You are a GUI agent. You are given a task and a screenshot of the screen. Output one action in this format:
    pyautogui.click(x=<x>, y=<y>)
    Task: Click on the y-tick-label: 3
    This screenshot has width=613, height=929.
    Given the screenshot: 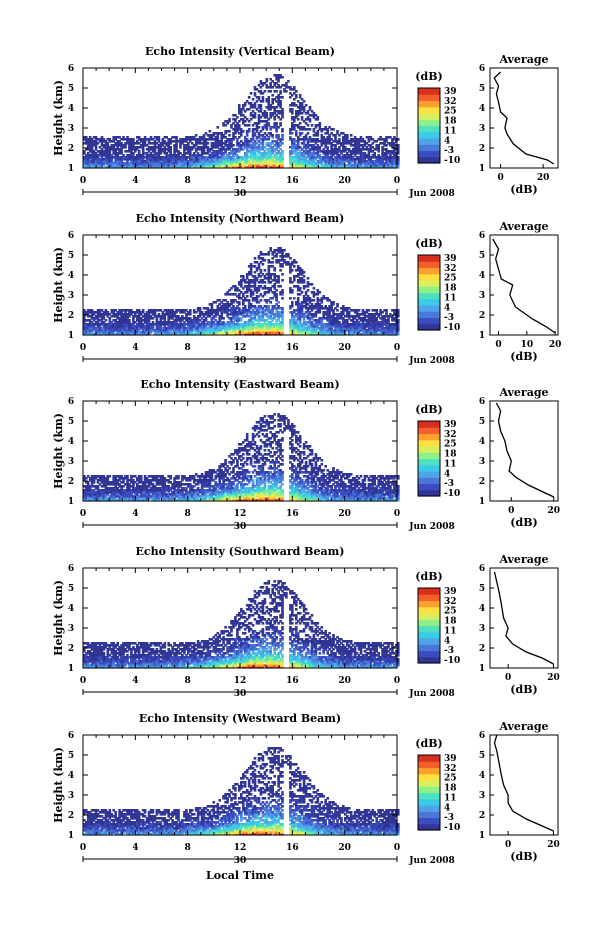 What is the action you would take?
    pyautogui.click(x=71, y=129)
    